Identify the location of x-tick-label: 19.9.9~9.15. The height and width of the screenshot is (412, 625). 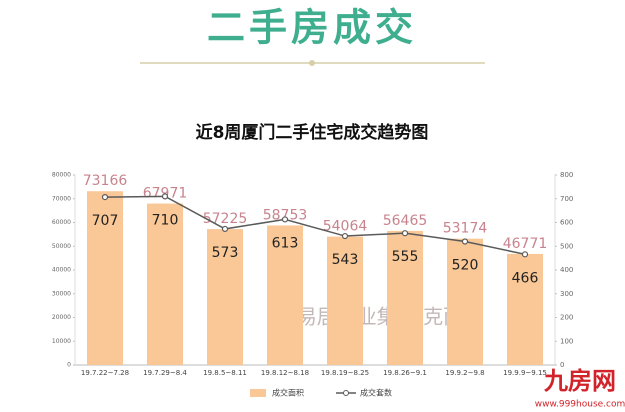
(525, 373).